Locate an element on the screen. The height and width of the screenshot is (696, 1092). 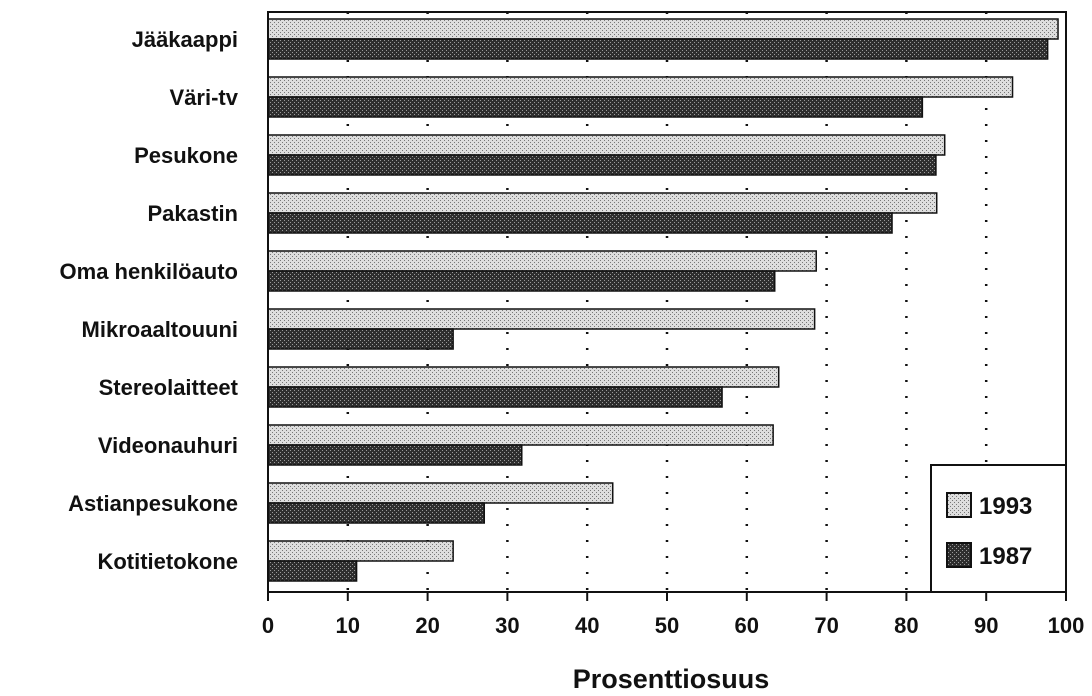
legend-label: 1987 is located at coordinates (1005, 556).